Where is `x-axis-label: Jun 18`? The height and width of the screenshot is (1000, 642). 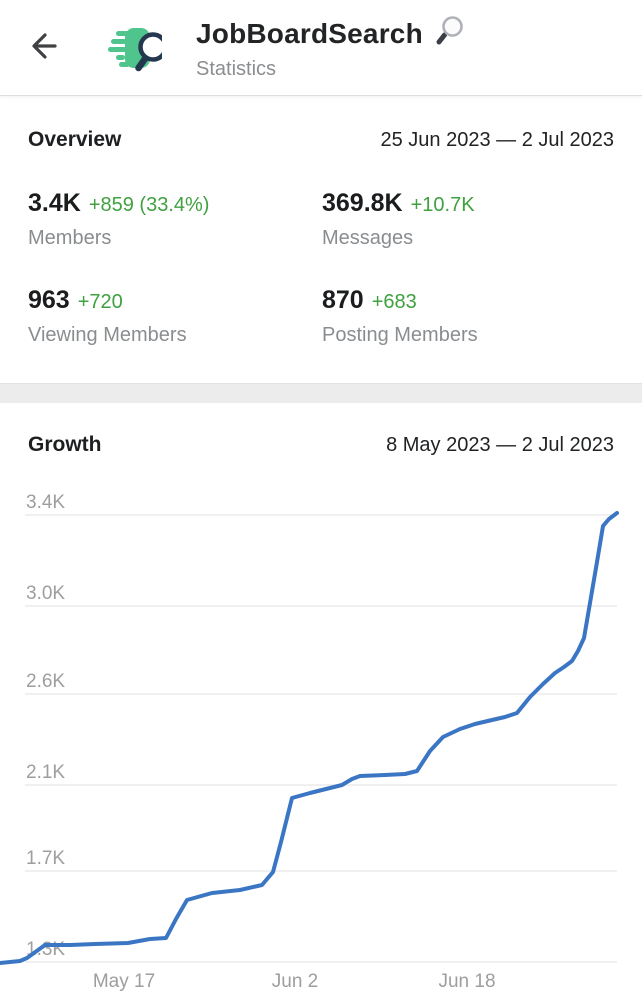
x-axis-label: Jun 18 is located at coordinates (466, 981).